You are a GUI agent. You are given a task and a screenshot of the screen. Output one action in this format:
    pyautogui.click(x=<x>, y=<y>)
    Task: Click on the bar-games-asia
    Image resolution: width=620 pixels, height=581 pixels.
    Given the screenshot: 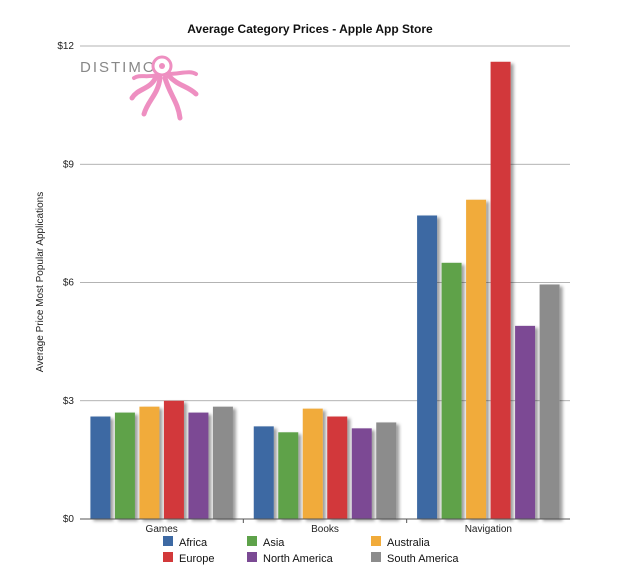 What is the action you would take?
    pyautogui.click(x=124, y=465)
    